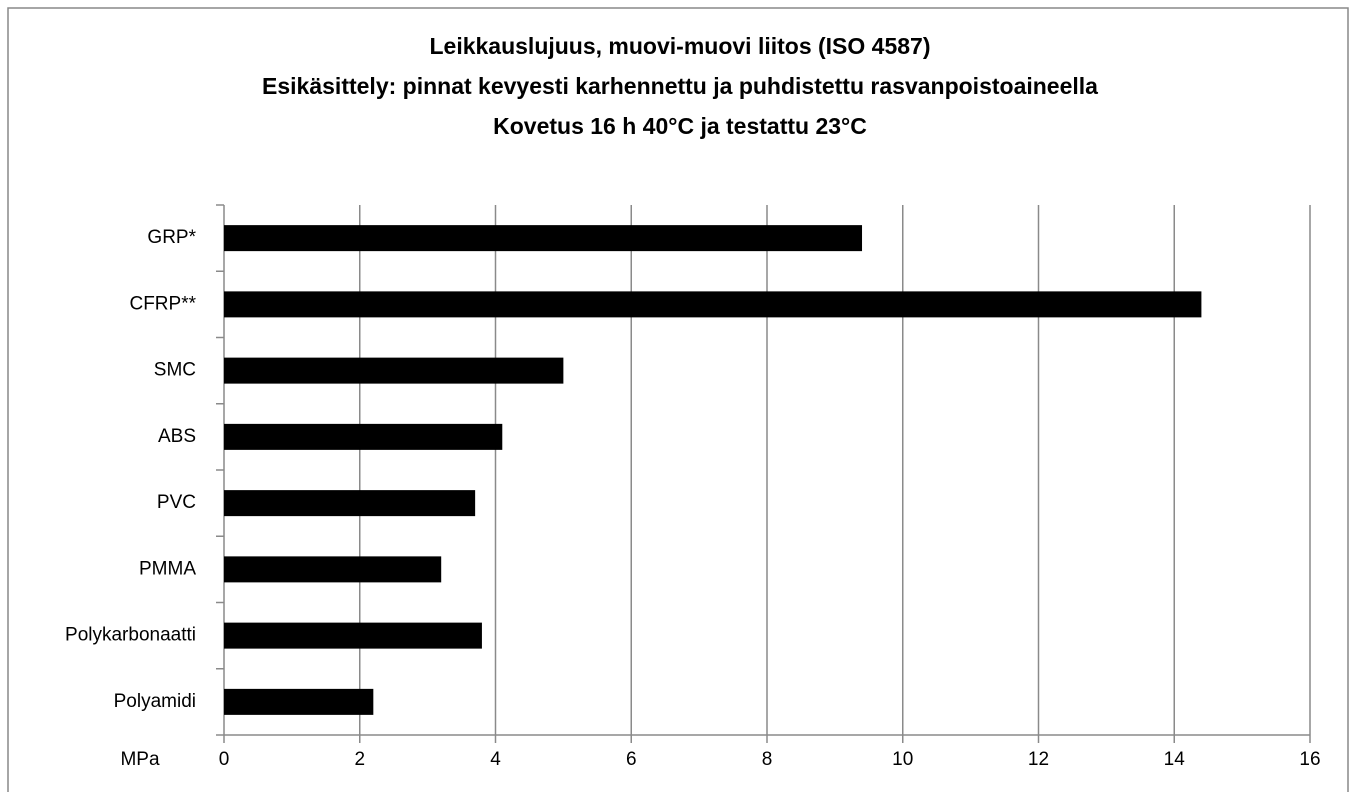 This screenshot has width=1356, height=792. Describe the element at coordinates (680, 126) in the screenshot. I see `chart-title: Kovetus 16 h 40°C ja testattu 23°C` at that location.